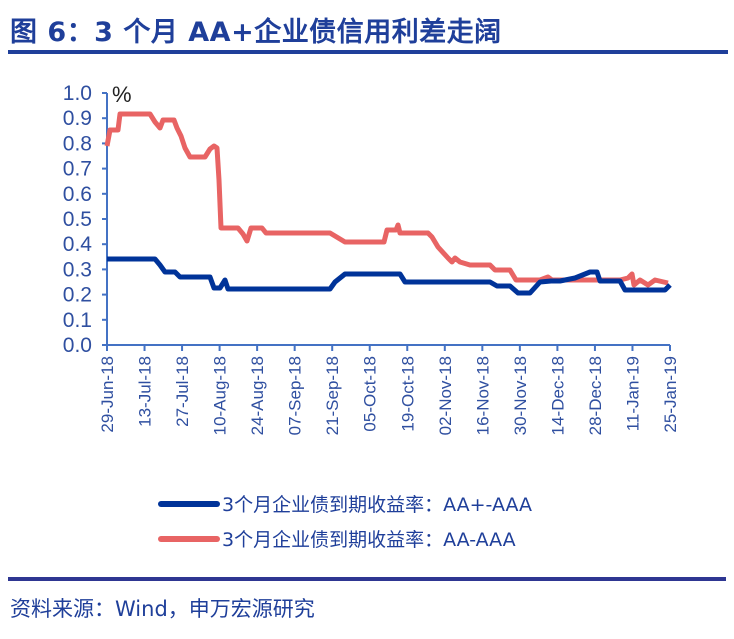 Image resolution: width=734 pixels, height=639 pixels. What do you see at coordinates (632, 393) in the screenshot?
I see `x-tick-label: 11-Jan-19` at bounding box center [632, 393].